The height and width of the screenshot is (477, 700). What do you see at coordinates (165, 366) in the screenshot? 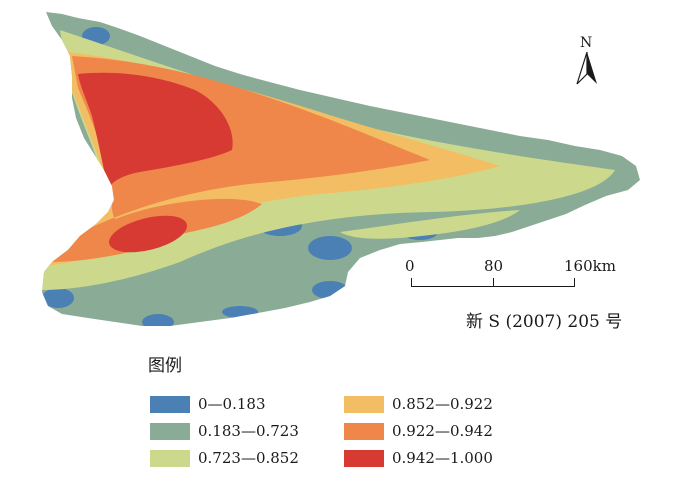
I see `legend-title: 图例` at bounding box center [165, 366].